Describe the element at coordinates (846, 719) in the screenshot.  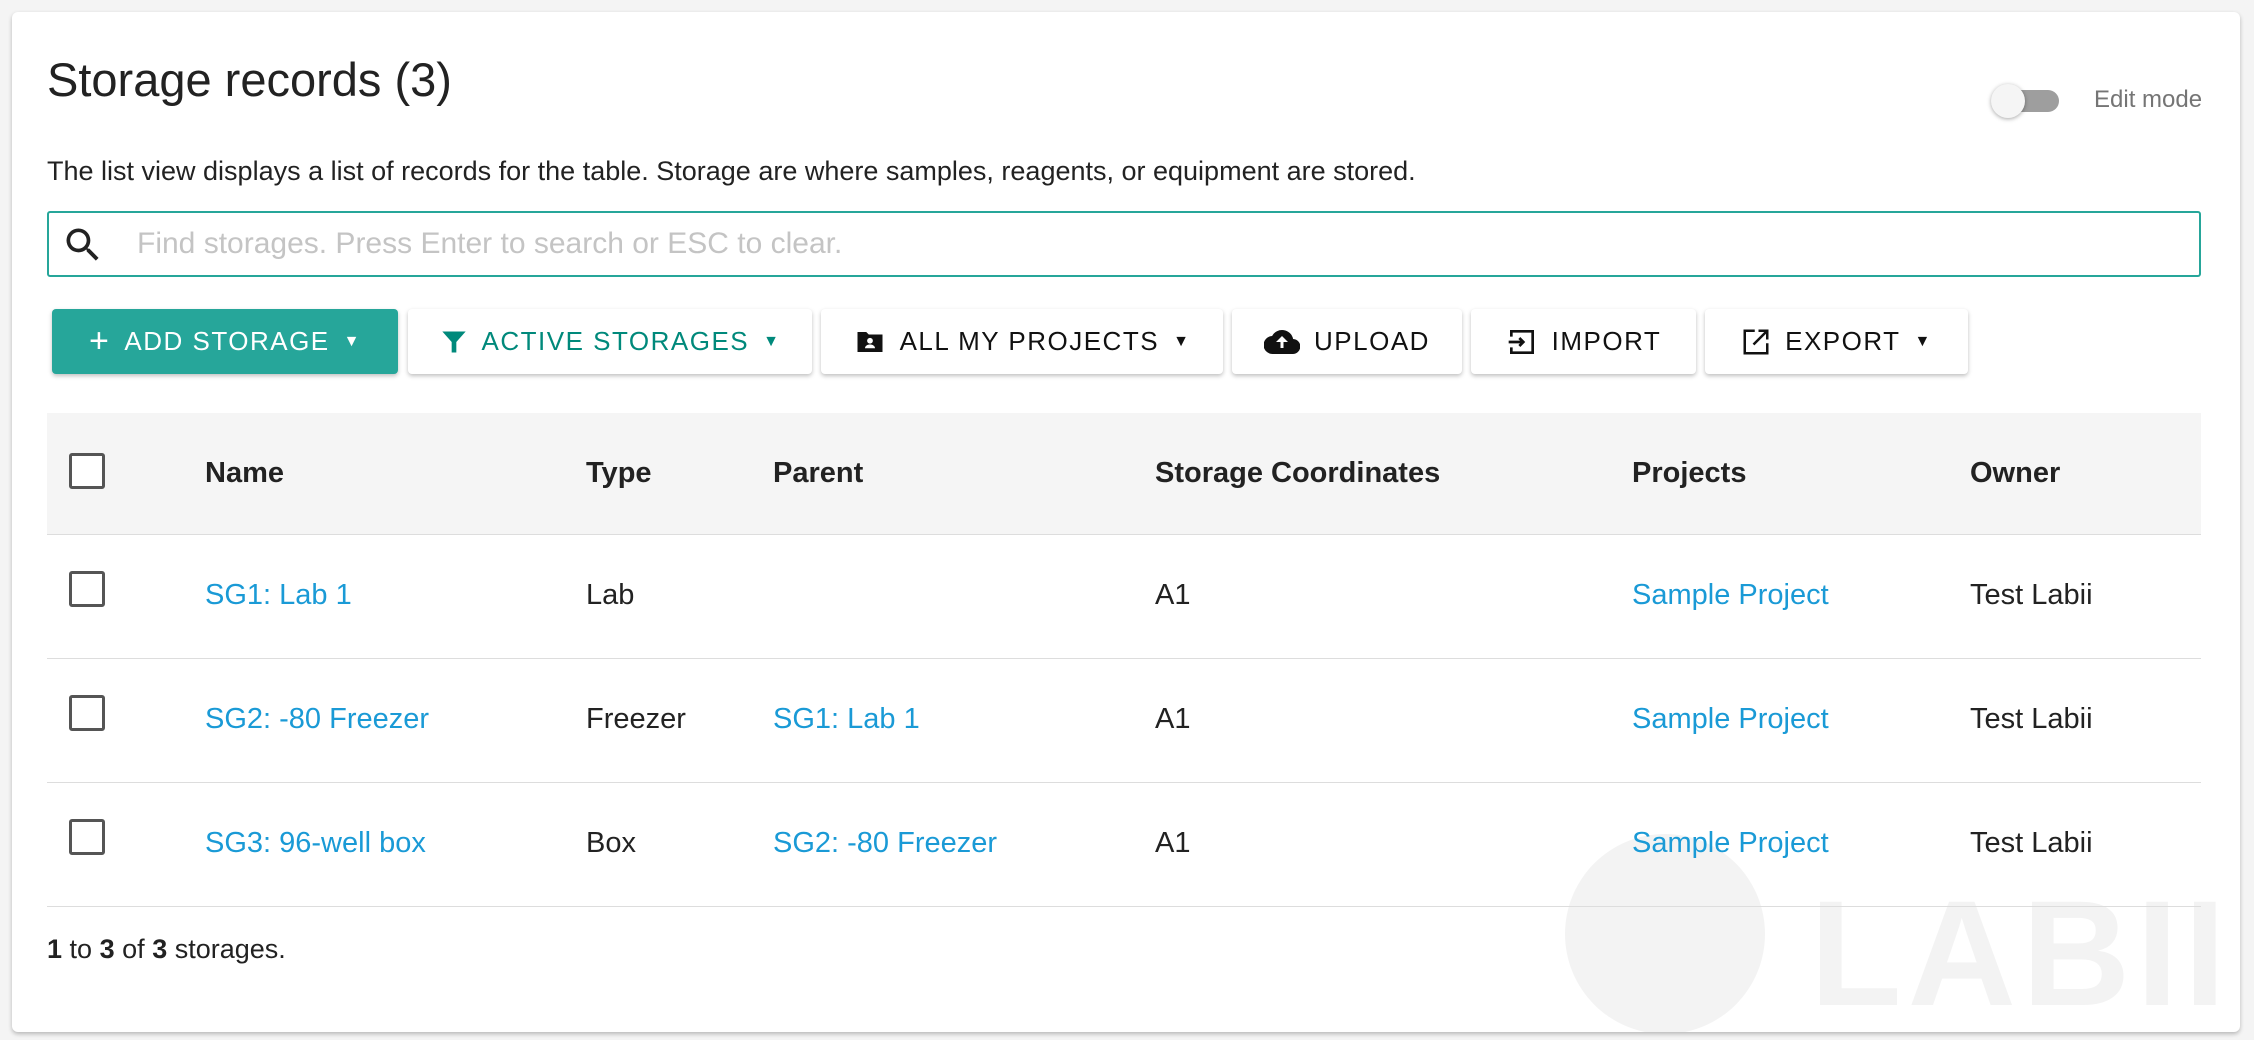
I see `parent-link: SG1: Lab 1` at that location.